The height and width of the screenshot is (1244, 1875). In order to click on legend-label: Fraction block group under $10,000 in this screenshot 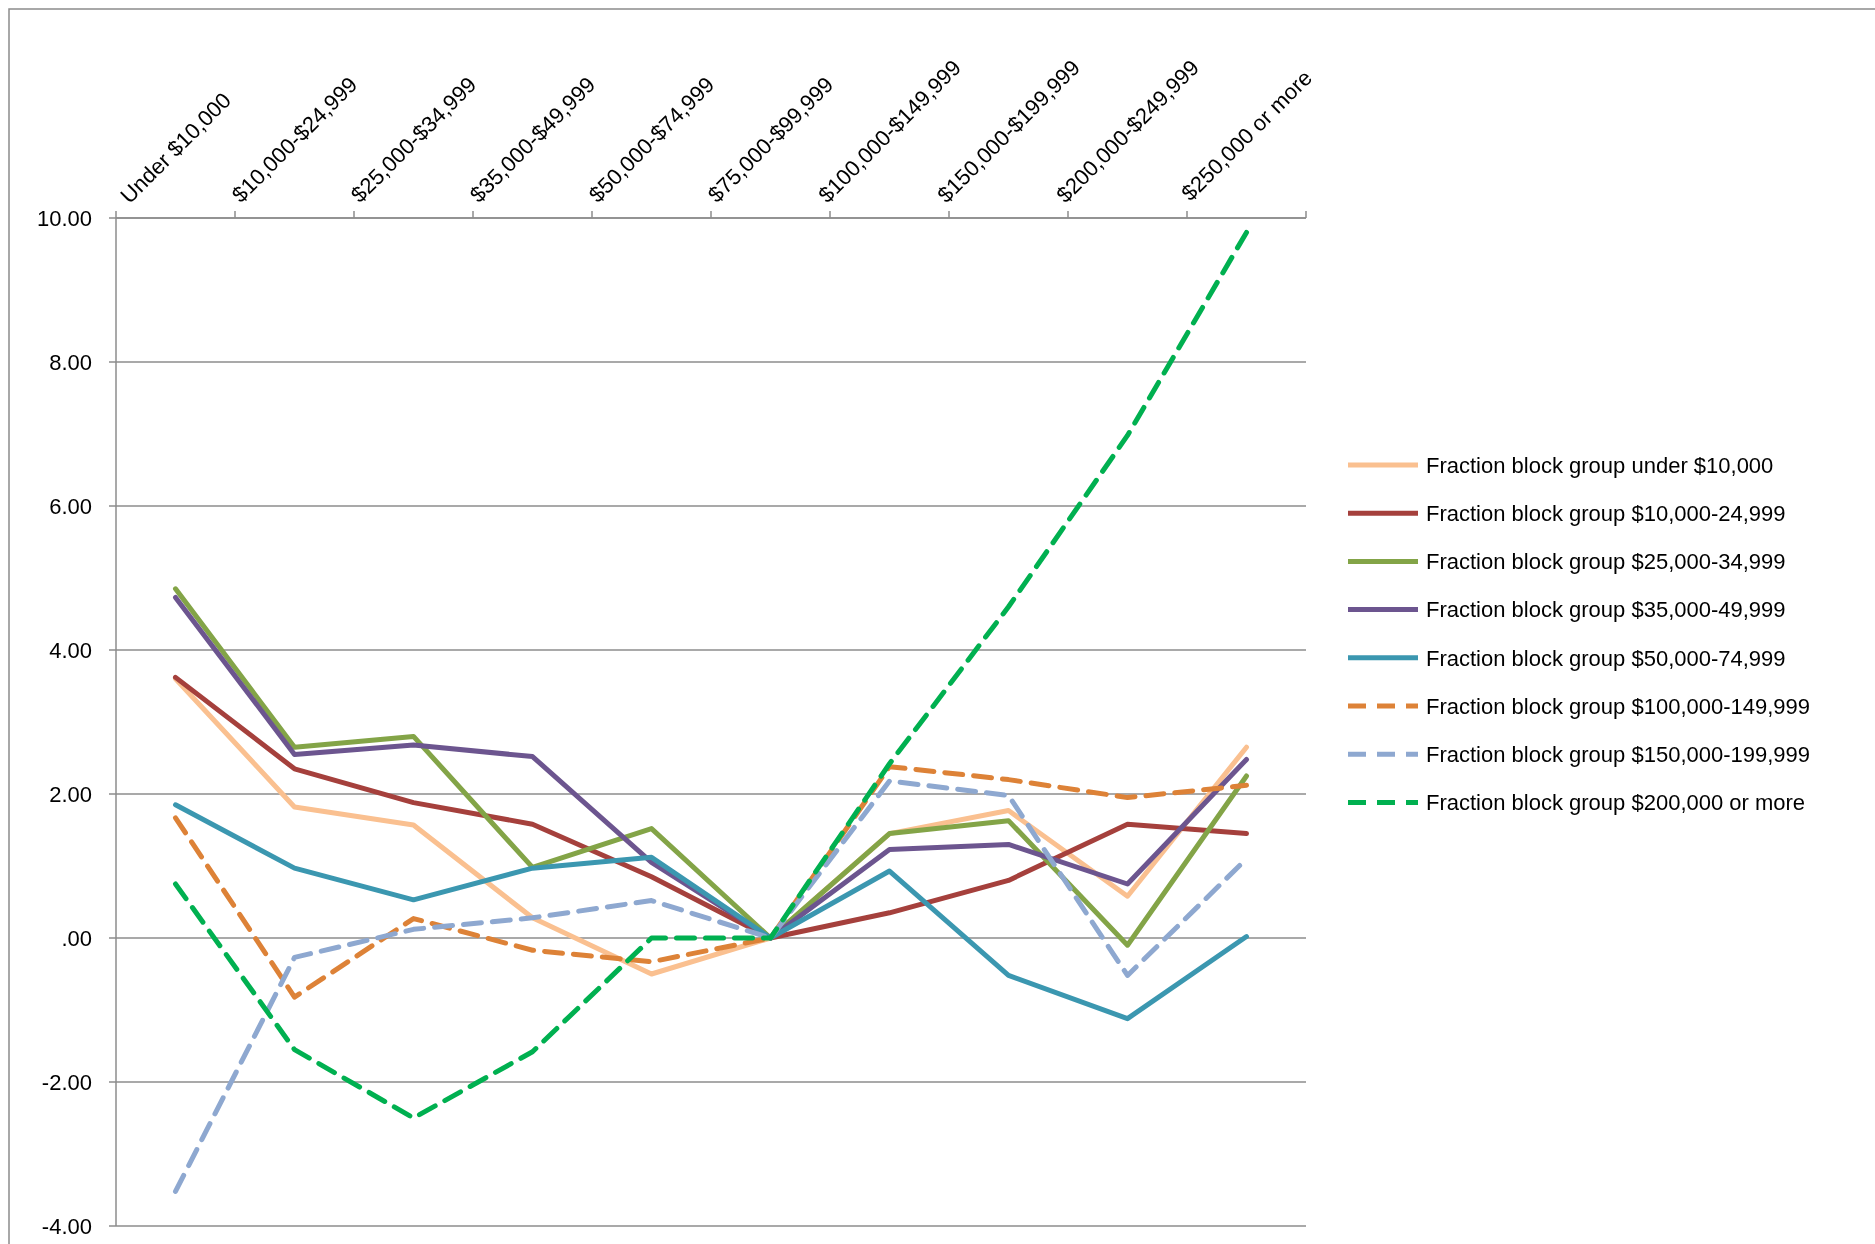, I will do `click(1600, 465)`.